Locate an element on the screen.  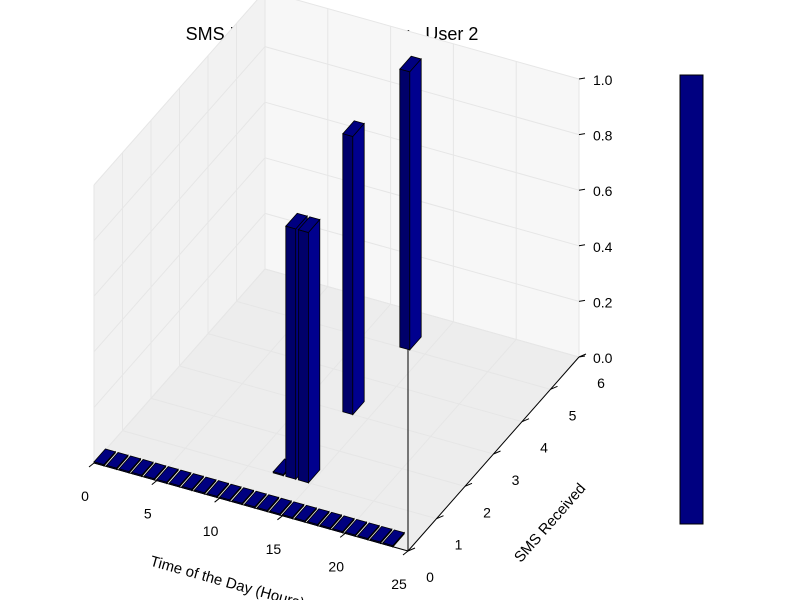
z-tick-label: 0.8 is located at coordinates (603, 136).